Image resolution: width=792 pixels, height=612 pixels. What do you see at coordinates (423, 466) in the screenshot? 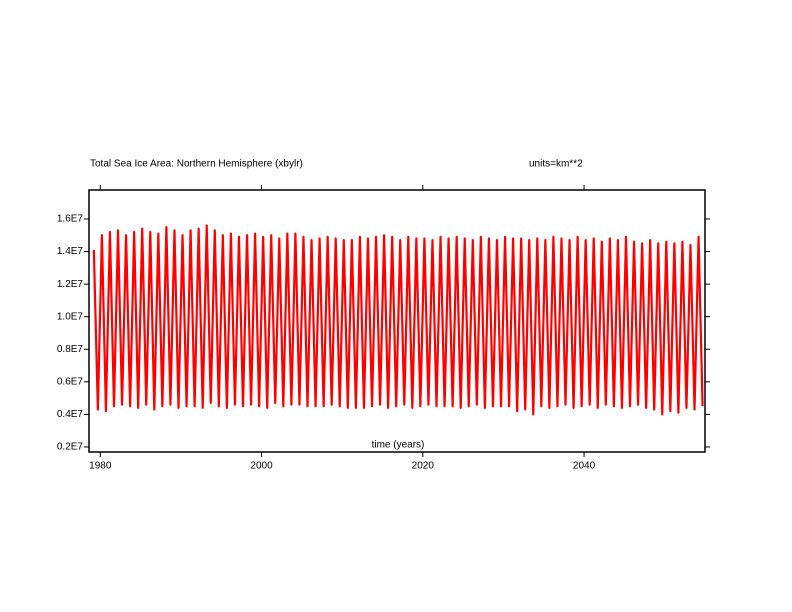
I see `x-tick-label: 2020` at bounding box center [423, 466].